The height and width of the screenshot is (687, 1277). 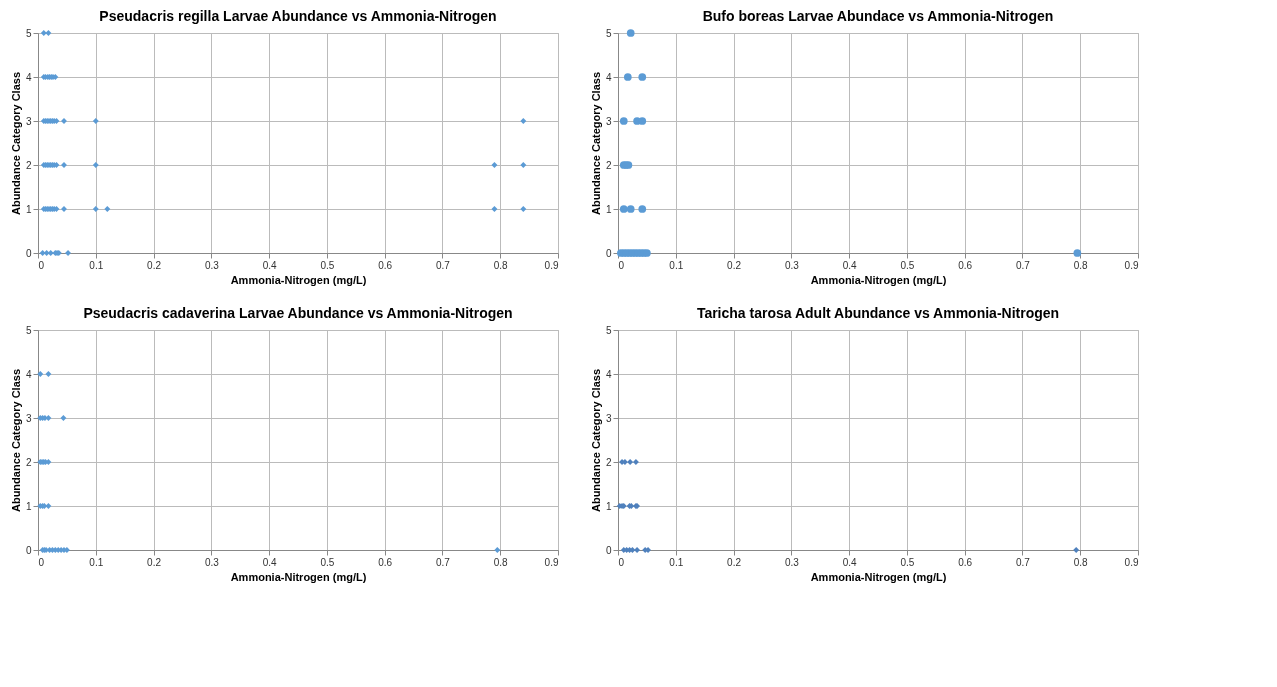 I want to click on chart-title: Pseudacris cadaverina Larvae Abundance vs Ammonia-Nitrogen, so click(x=298, y=313).